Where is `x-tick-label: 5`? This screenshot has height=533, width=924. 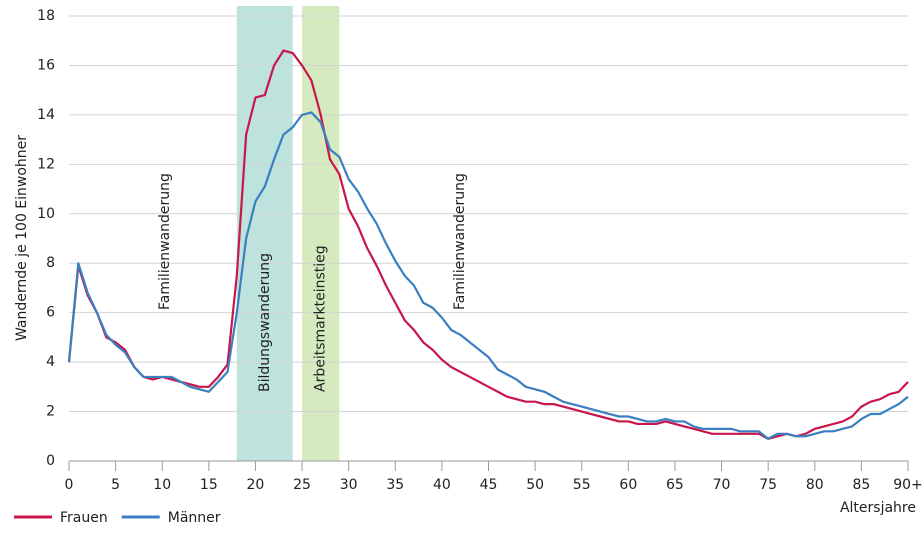
x-tick-label: 5 is located at coordinates (115, 485).